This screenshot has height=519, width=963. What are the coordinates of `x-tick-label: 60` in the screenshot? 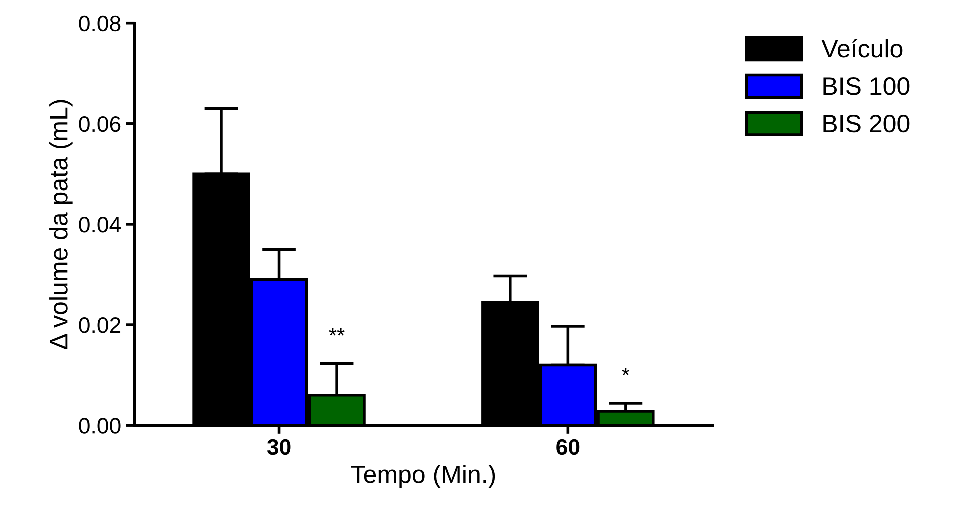 It's located at (568, 447).